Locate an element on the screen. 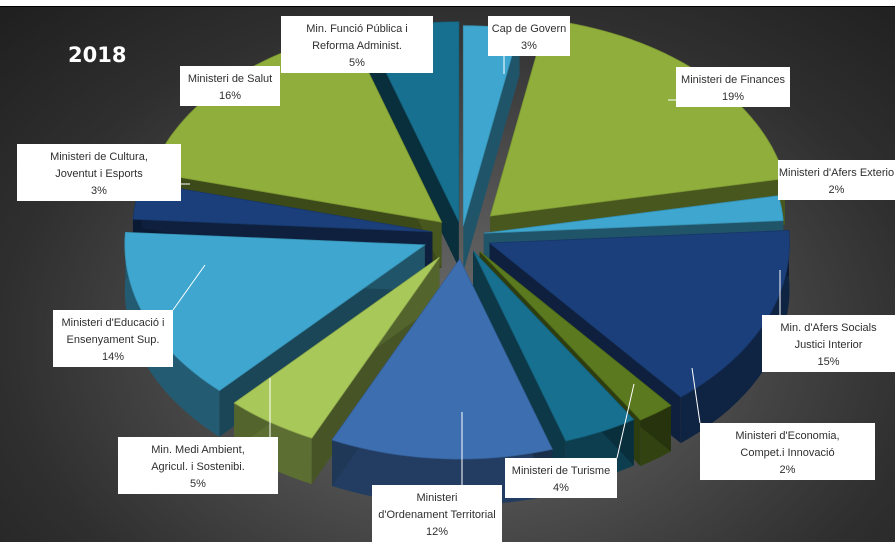 The image size is (895, 542). slice-label-line: Ministeri de Finances is located at coordinates (733, 80).